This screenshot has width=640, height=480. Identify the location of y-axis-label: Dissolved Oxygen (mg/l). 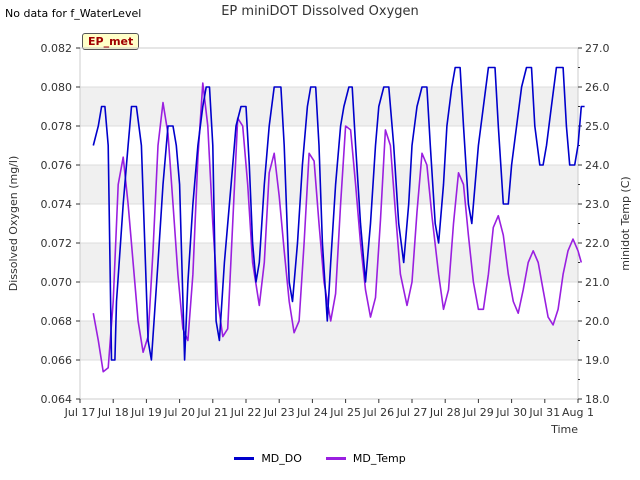
(13, 223).